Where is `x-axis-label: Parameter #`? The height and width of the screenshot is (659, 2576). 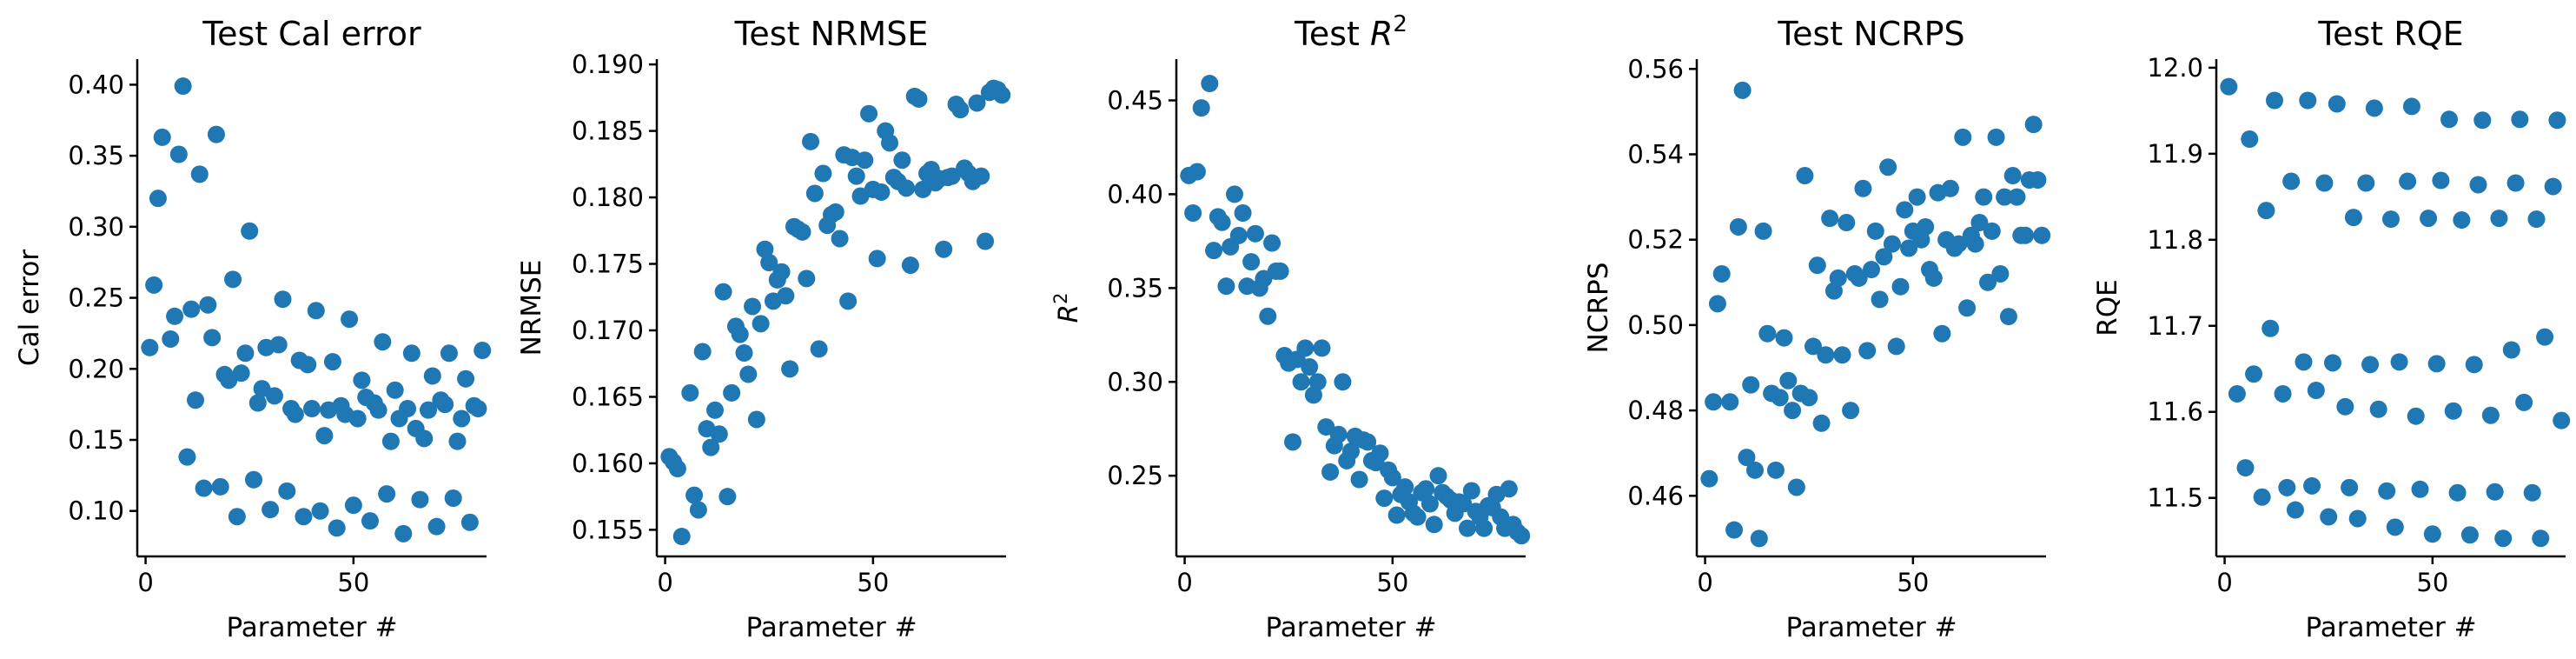
x-axis-label: Parameter # is located at coordinates (1350, 627).